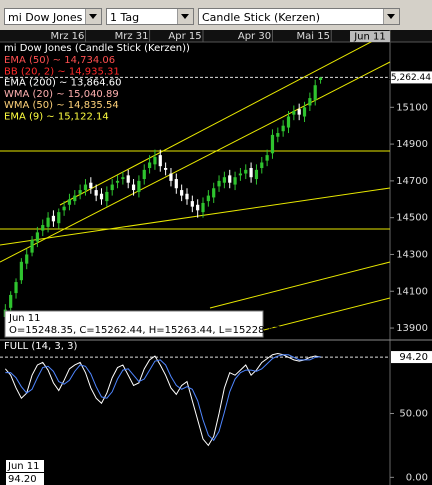  I want to click on legend-entry: WMA (50) ~ 14,835.54, so click(61, 105).